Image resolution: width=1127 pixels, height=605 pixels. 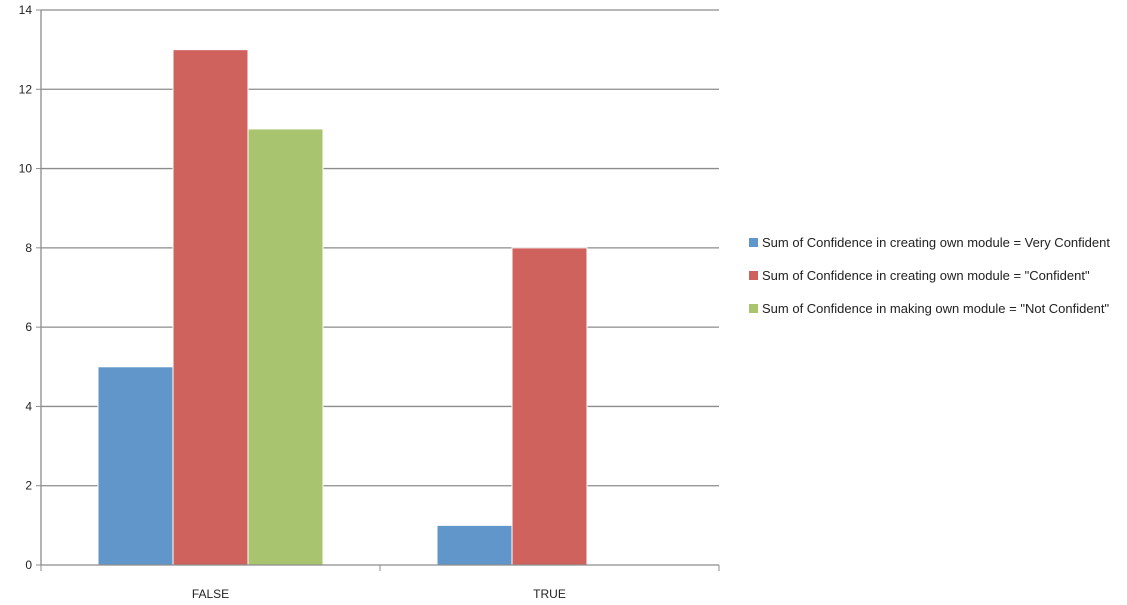 I want to click on y-tick-label: 10, so click(x=26, y=169).